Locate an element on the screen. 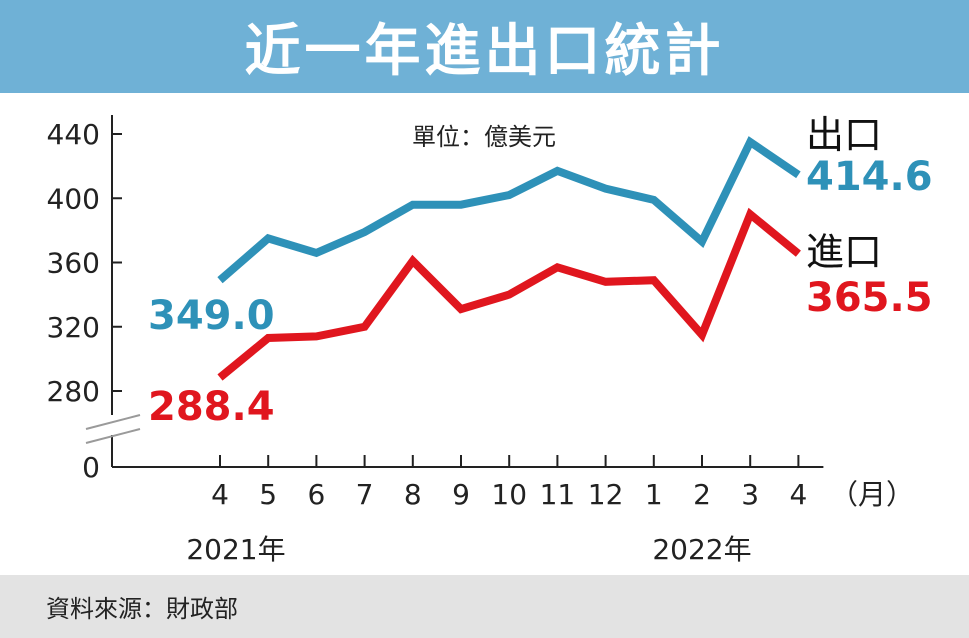  start-value-export: 349.0 is located at coordinates (211, 316).